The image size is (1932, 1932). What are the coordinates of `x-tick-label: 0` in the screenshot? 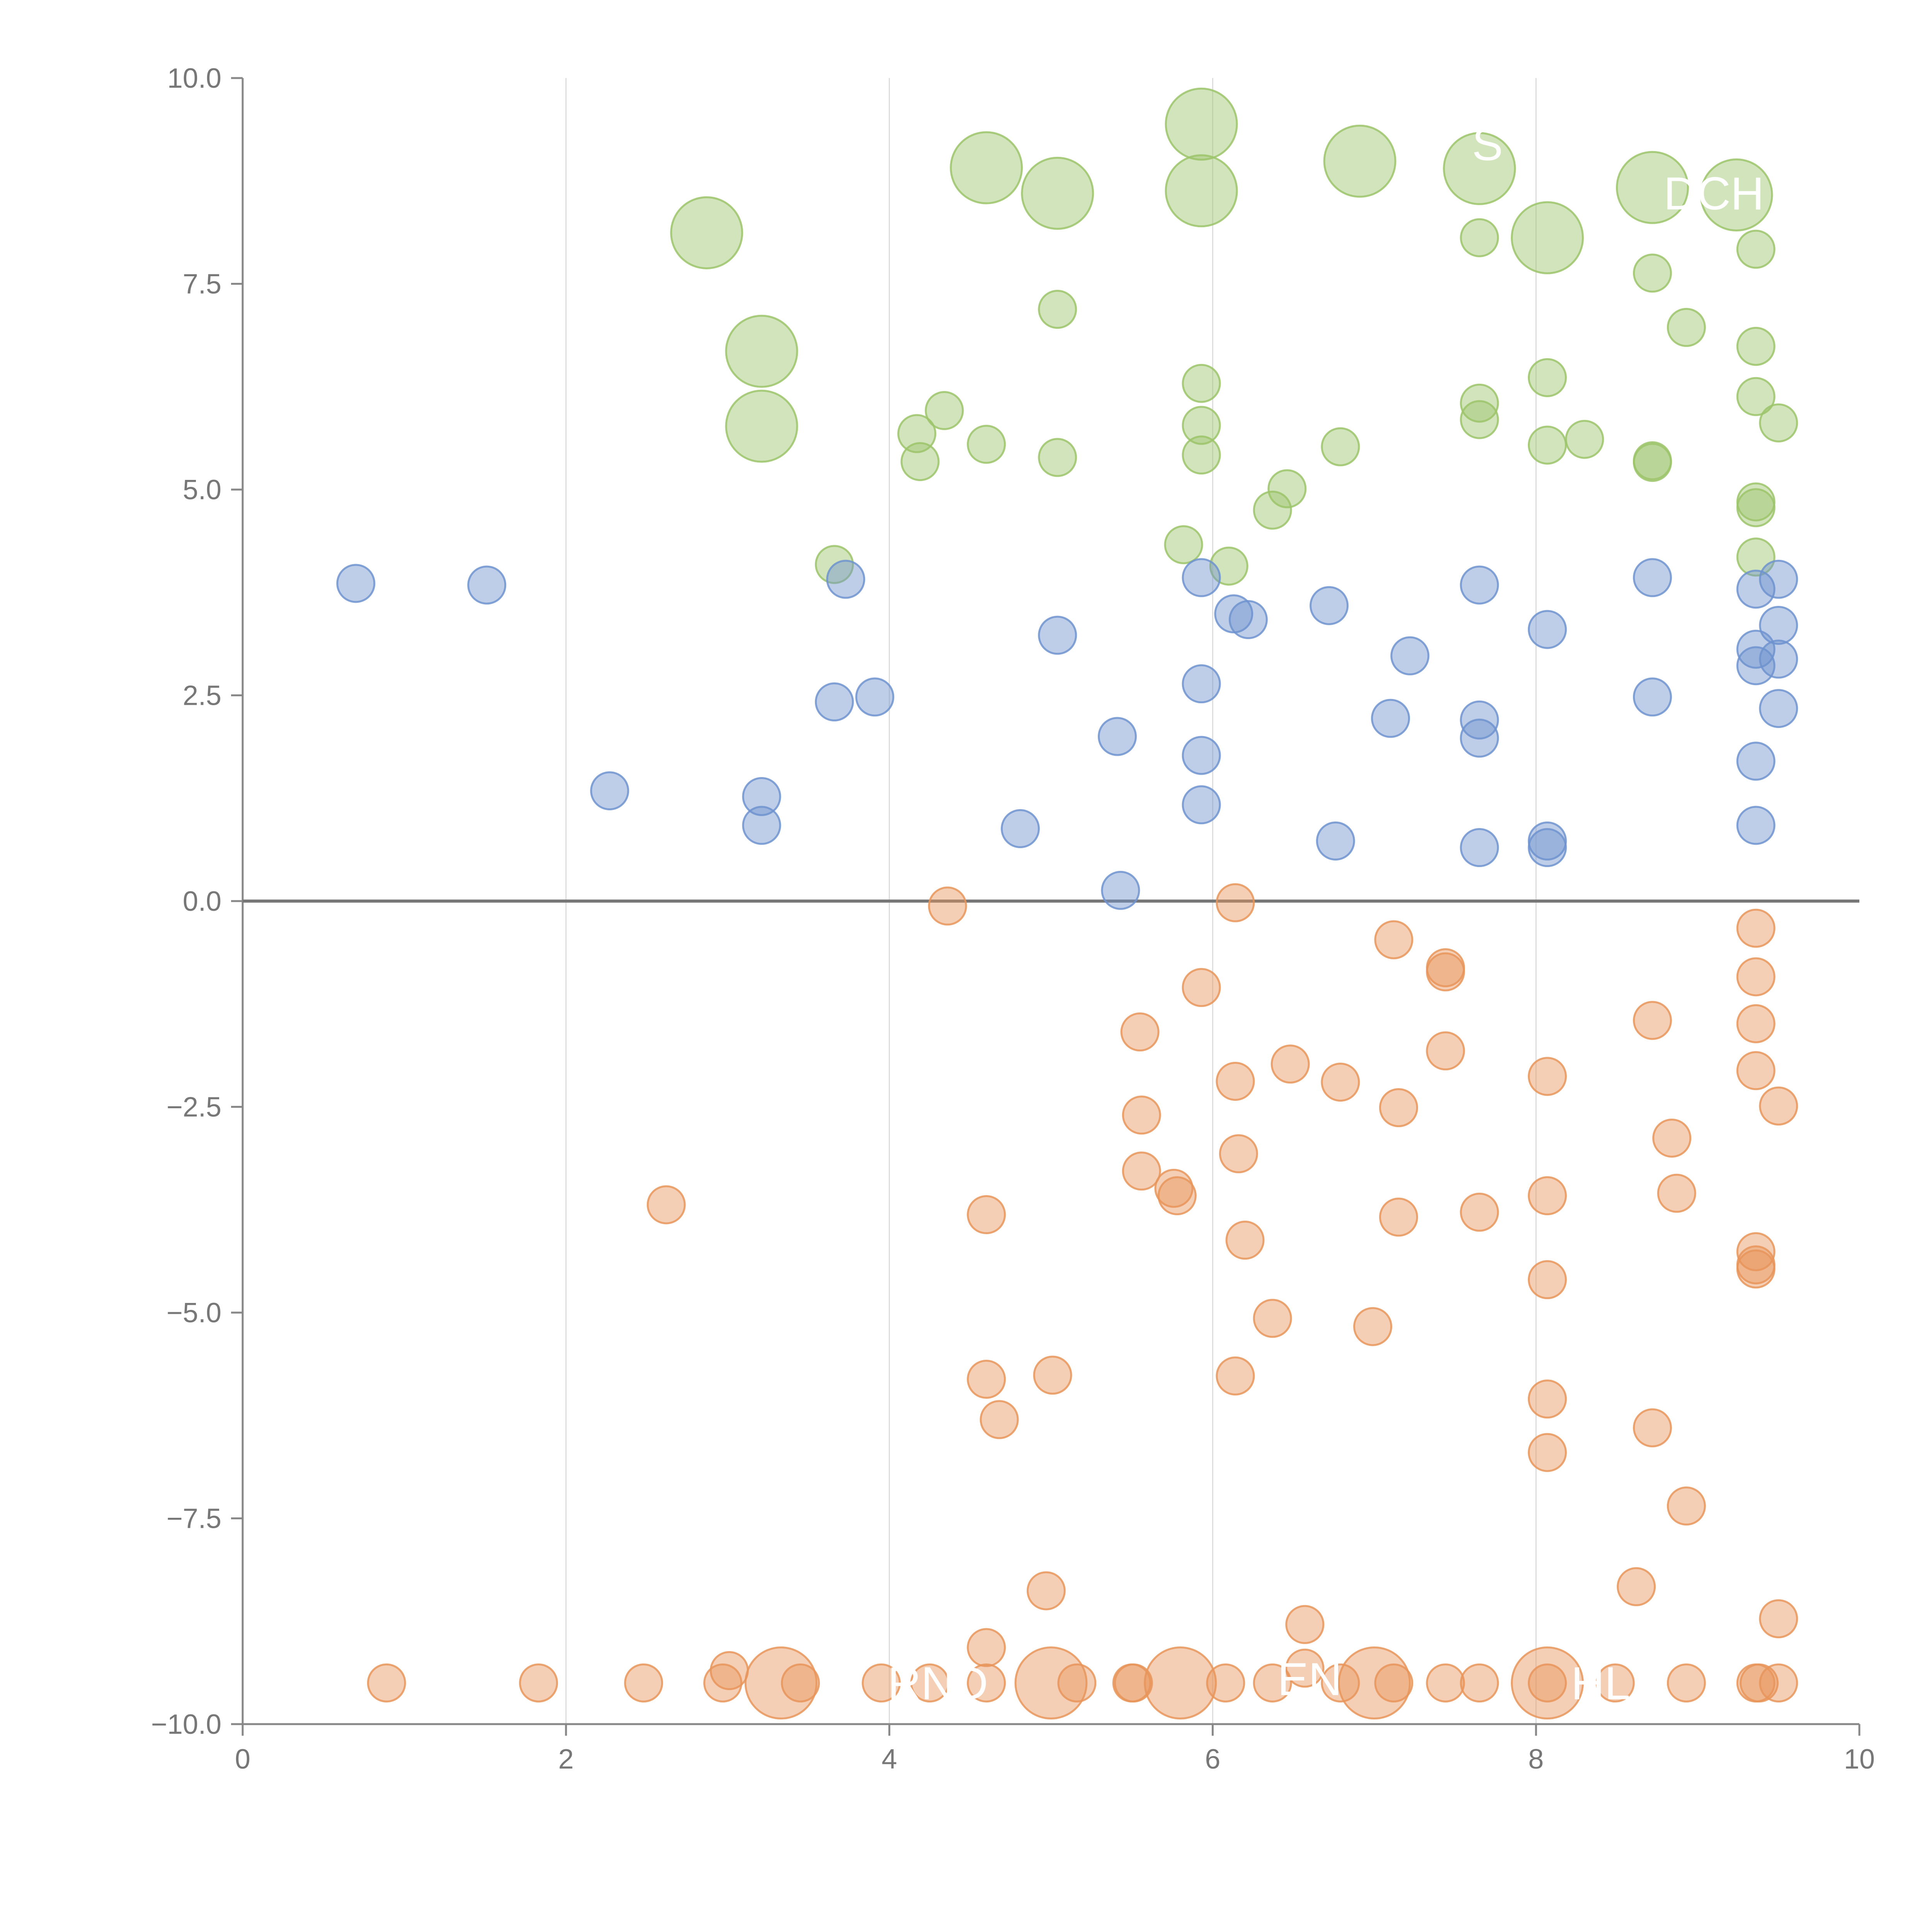 It's located at (243, 1759).